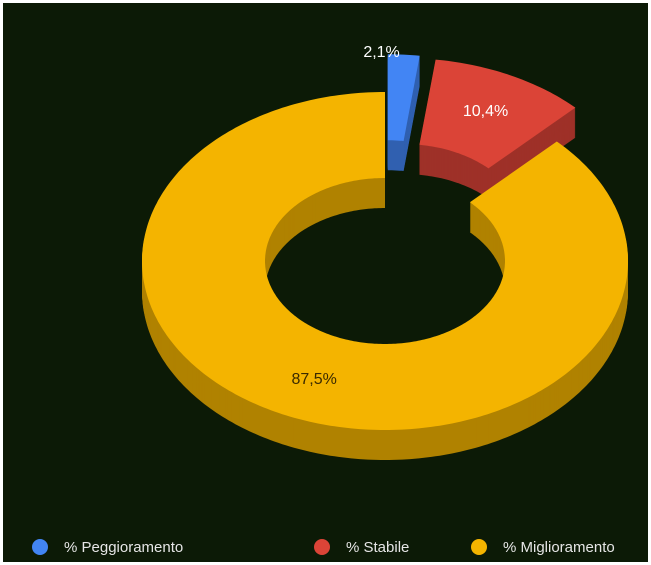  I want to click on legend-label: % Stabile, so click(377, 547).